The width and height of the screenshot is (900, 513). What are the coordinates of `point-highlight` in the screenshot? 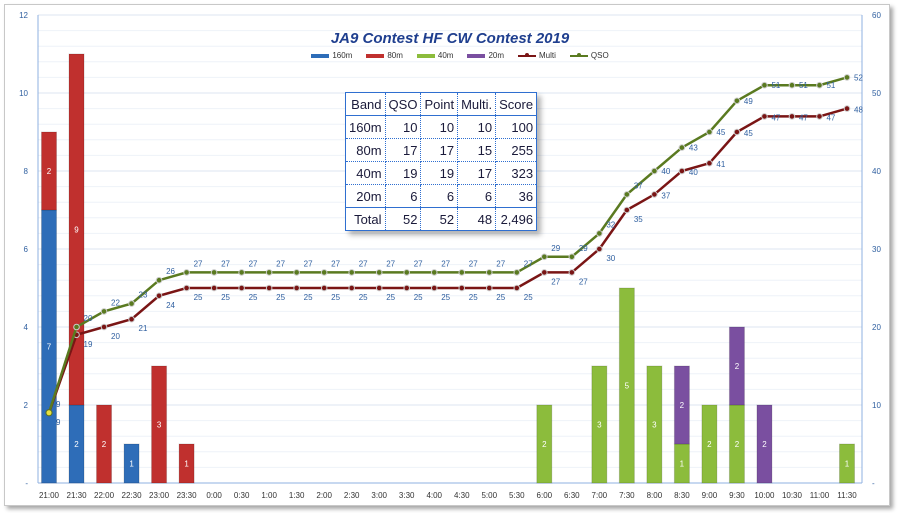 It's located at (49, 413).